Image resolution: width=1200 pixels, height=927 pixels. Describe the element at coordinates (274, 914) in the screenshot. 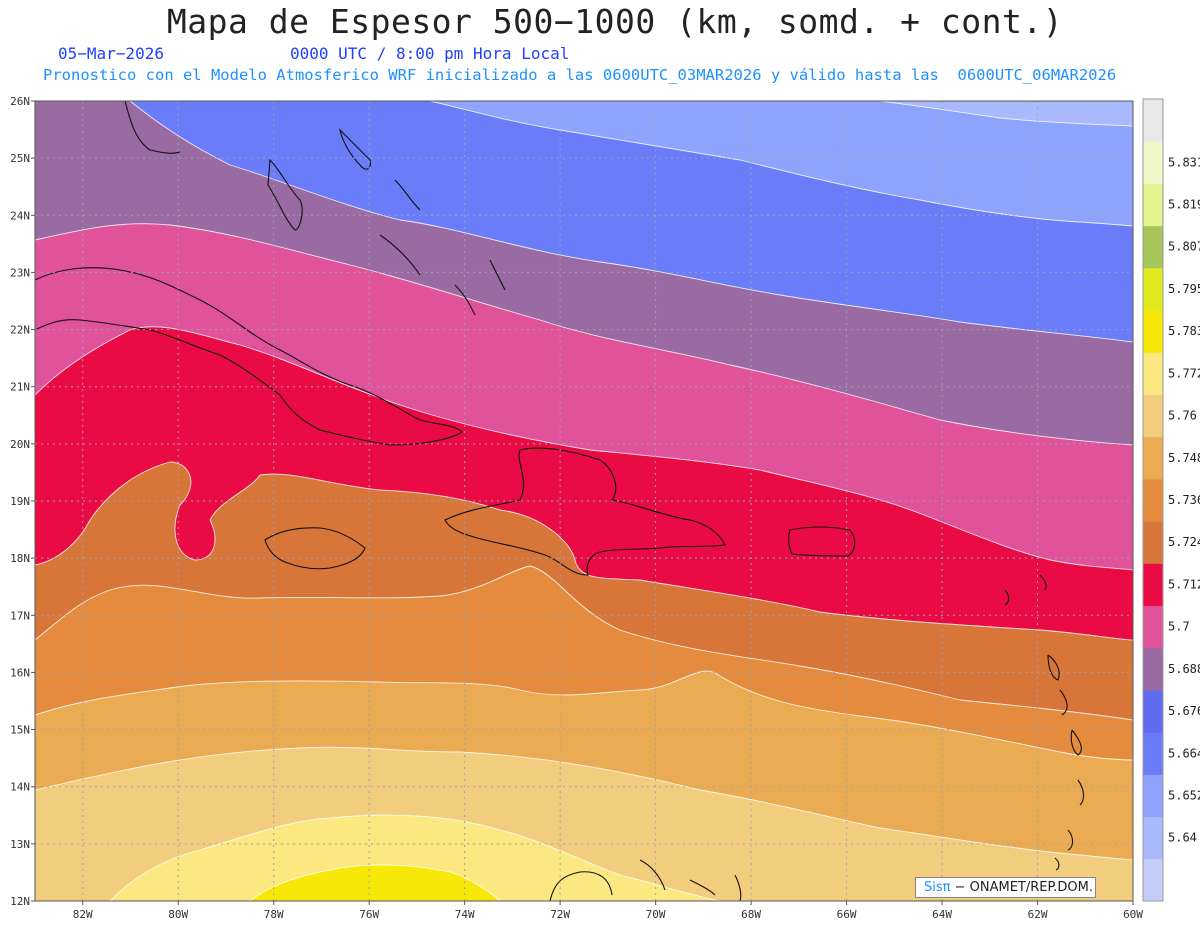

I see `lon-label: 78W` at that location.